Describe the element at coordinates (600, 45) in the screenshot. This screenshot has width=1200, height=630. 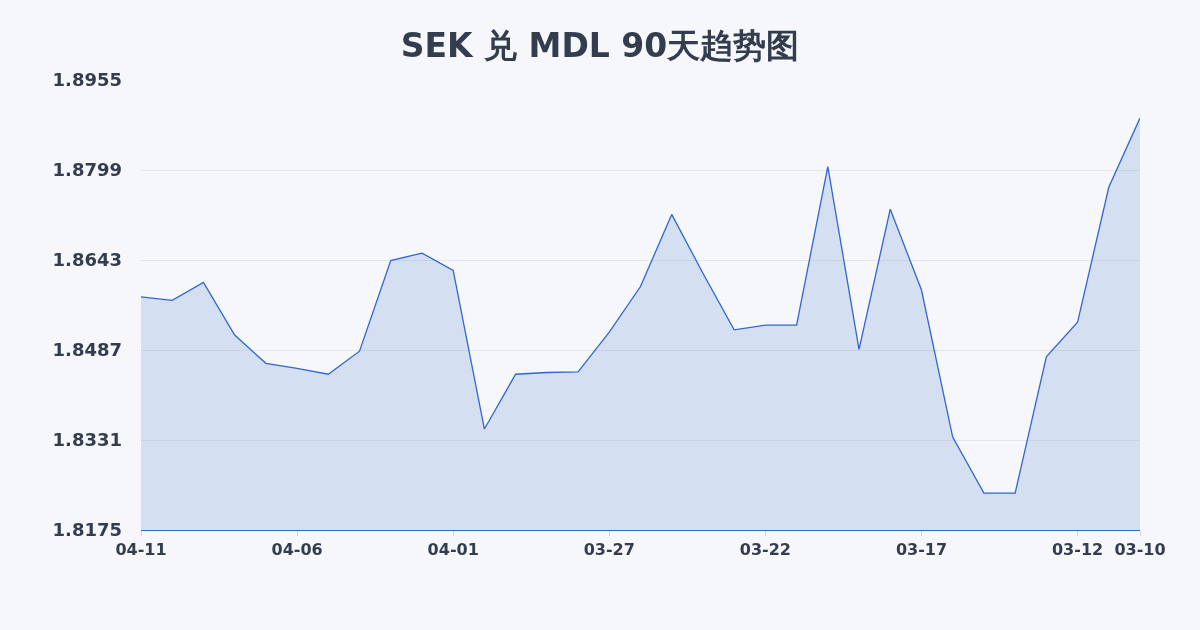
I see `chart-title: SEK 兑 MDL 90天趋势图` at that location.